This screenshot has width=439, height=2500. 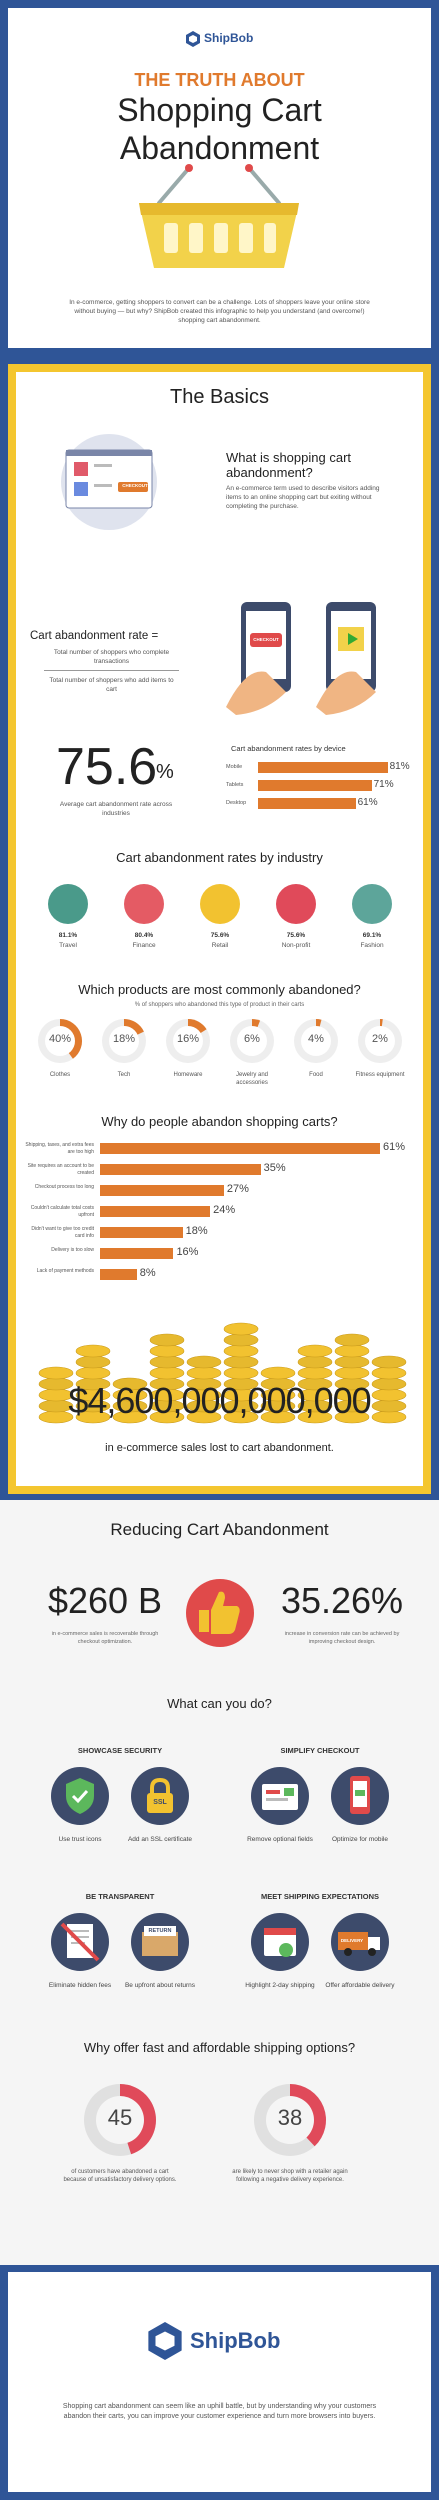 I want to click on reducing-heading: Reducing Cart Abandonment, so click(x=219, y=1529).